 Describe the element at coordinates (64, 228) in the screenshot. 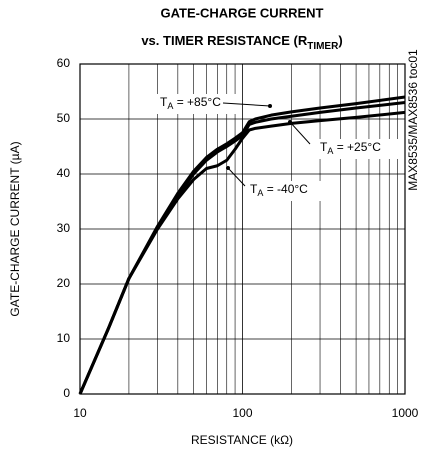

I see `y-tick-label: 30` at that location.